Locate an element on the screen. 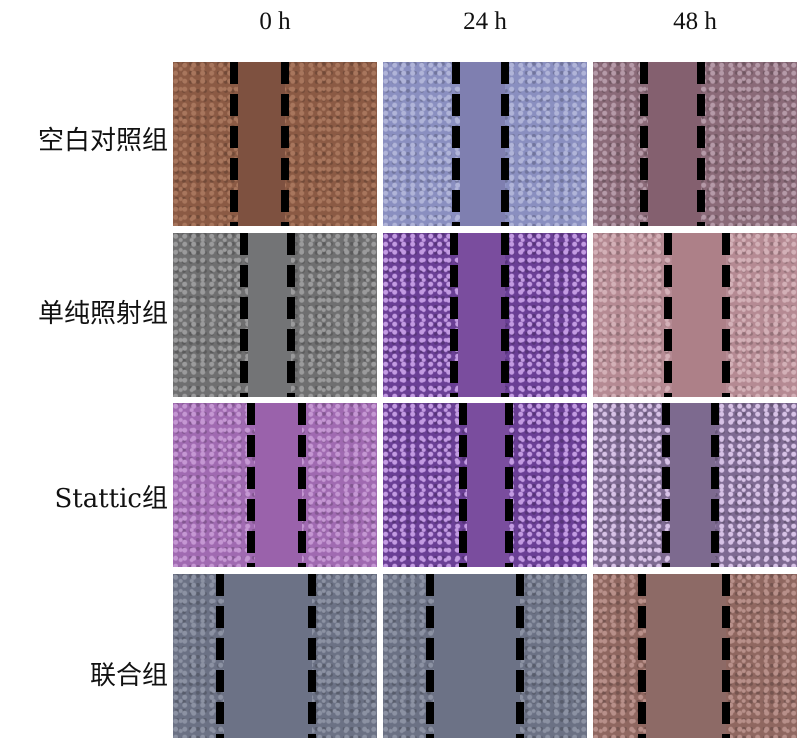 The width and height of the screenshot is (804, 748). column-label-2: 48 h is located at coordinates (695, 21).